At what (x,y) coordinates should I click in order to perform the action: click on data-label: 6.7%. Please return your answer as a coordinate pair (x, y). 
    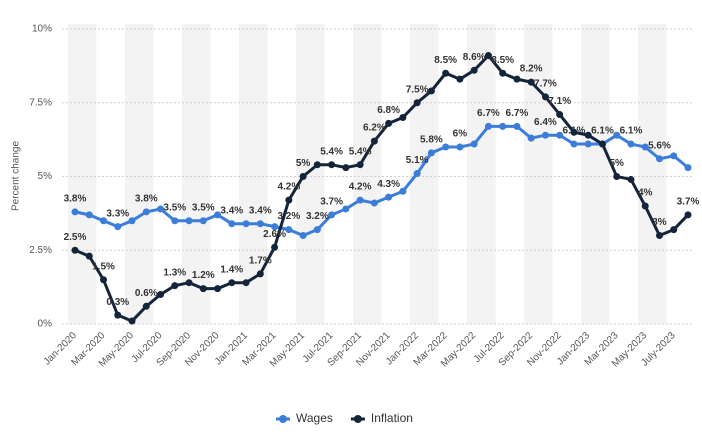
    Looking at the image, I should click on (488, 113).